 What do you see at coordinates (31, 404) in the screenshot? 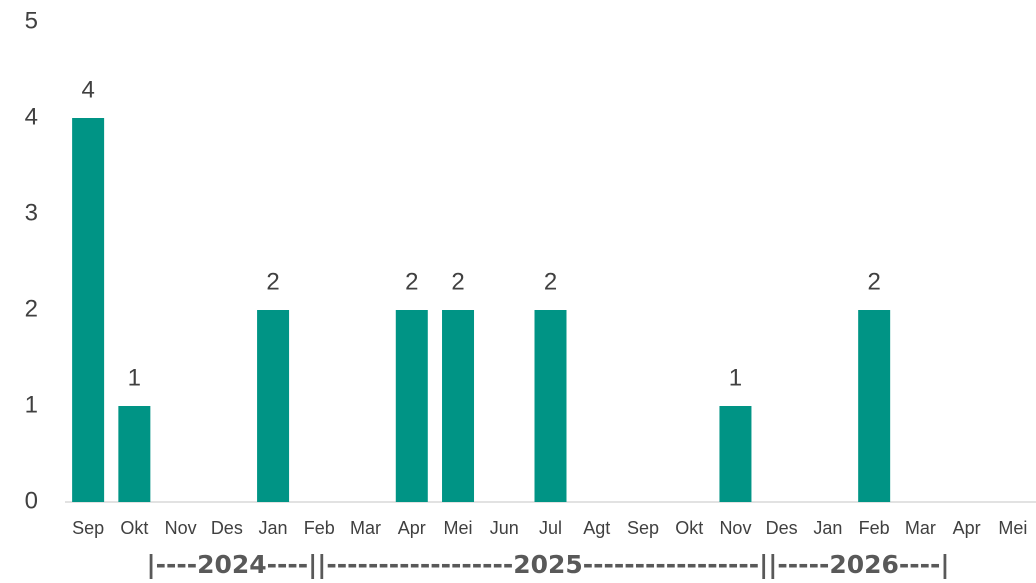
I see `y-tick-label: 1` at bounding box center [31, 404].